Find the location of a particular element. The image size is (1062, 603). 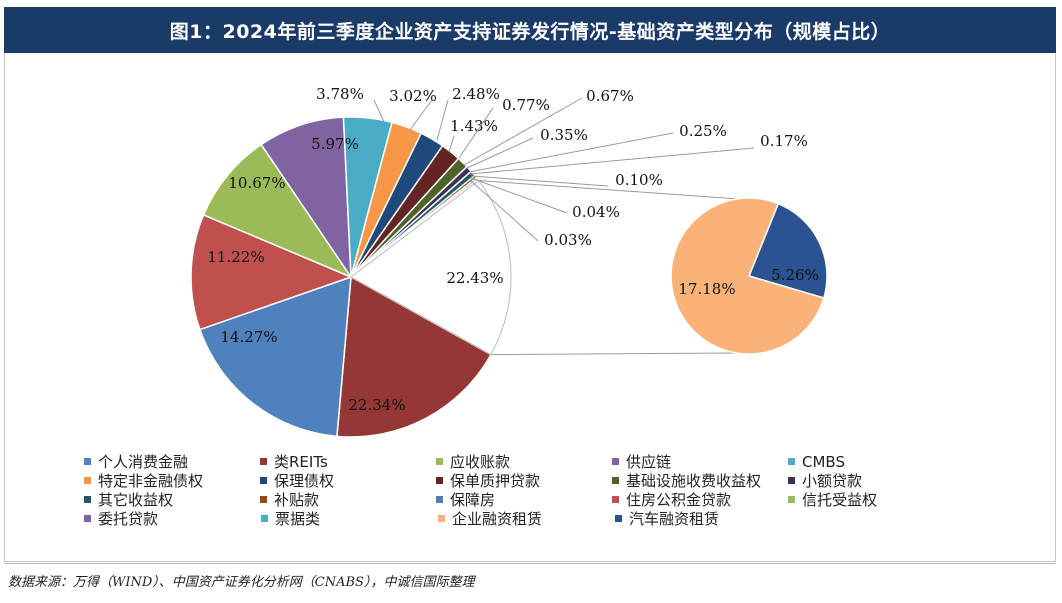

legend-row: 个人消费金融 类REITs 应收账款 供应链 CMBS is located at coordinates (524, 461).